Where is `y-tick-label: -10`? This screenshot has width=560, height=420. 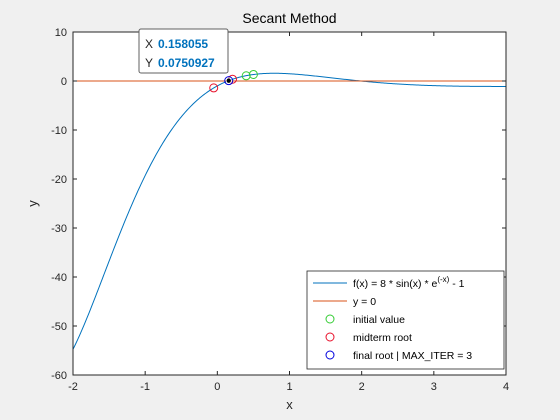
y-tick-label: -10 is located at coordinates (59, 131).